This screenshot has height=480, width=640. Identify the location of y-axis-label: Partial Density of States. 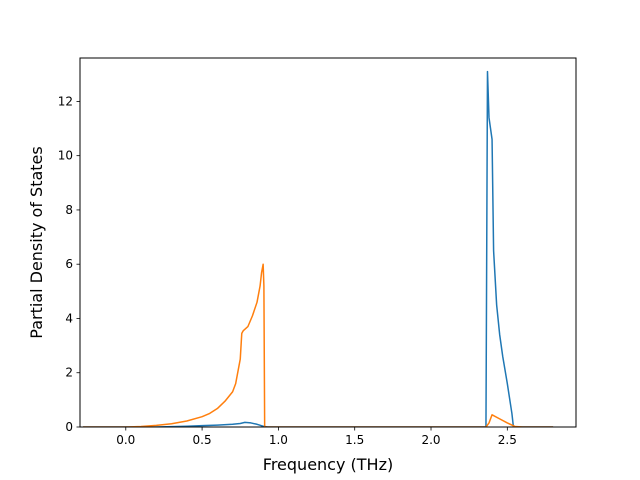
(36, 242).